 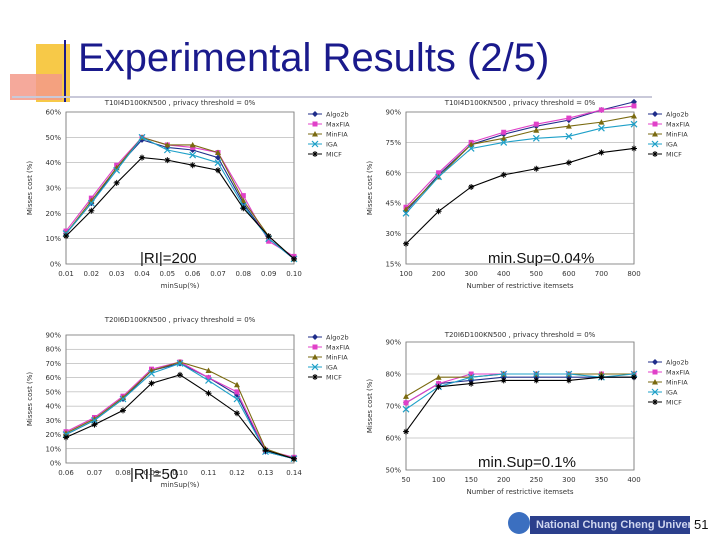 I want to click on title-accent-red, so click(x=36, y=87).